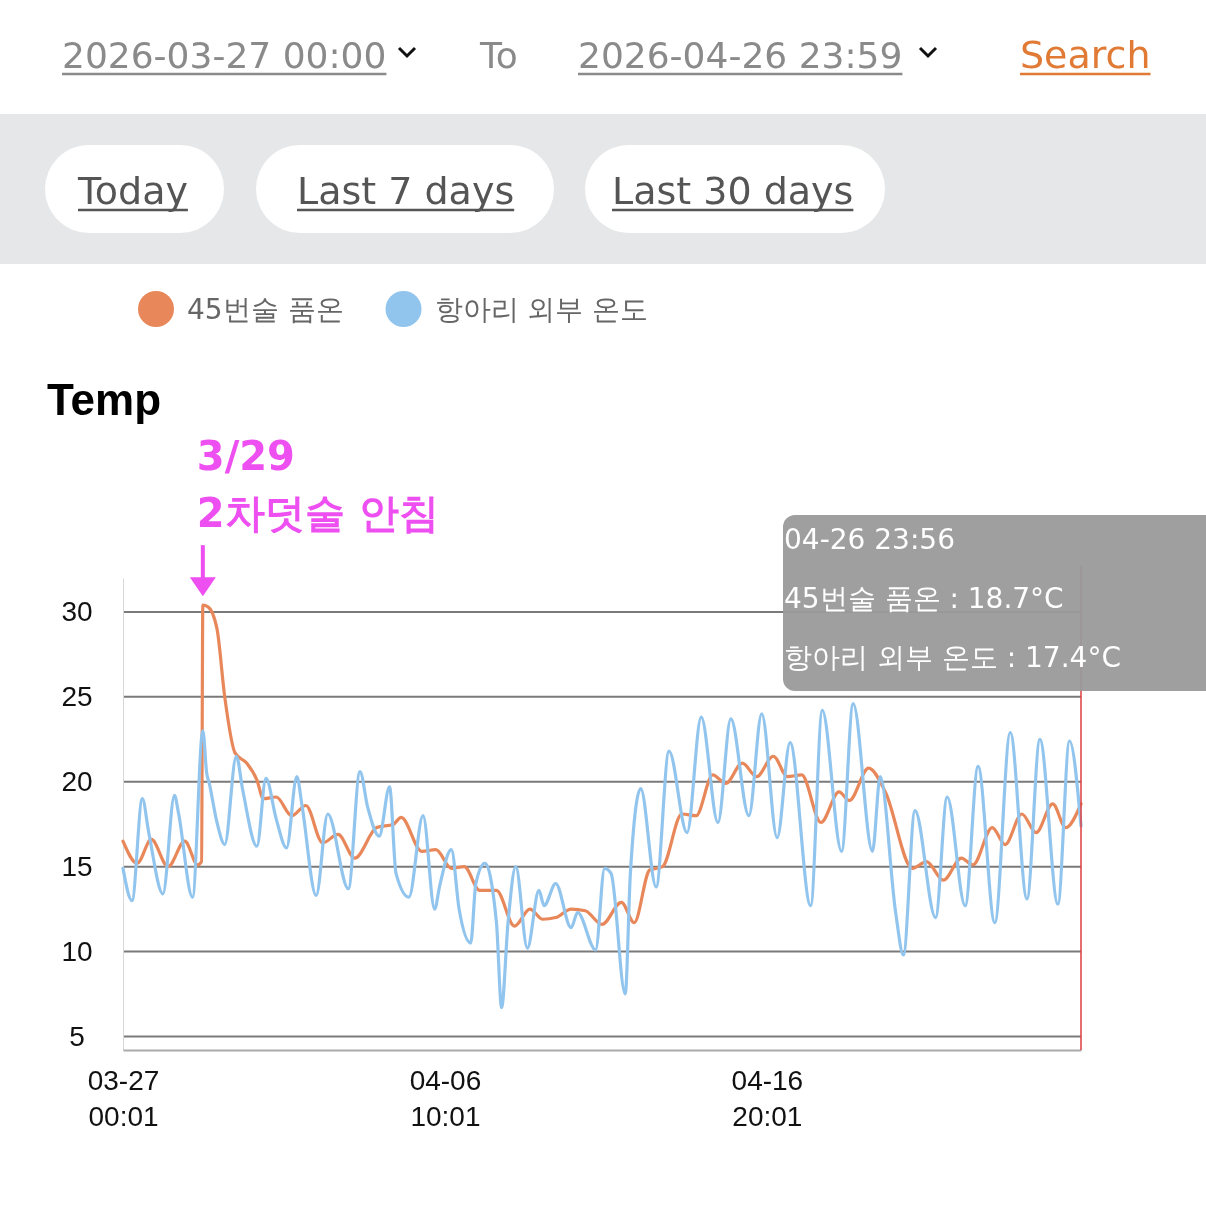 The height and width of the screenshot is (1206, 1206). Describe the element at coordinates (265, 309) in the screenshot. I see `legend-label: 45번술 품온` at that location.